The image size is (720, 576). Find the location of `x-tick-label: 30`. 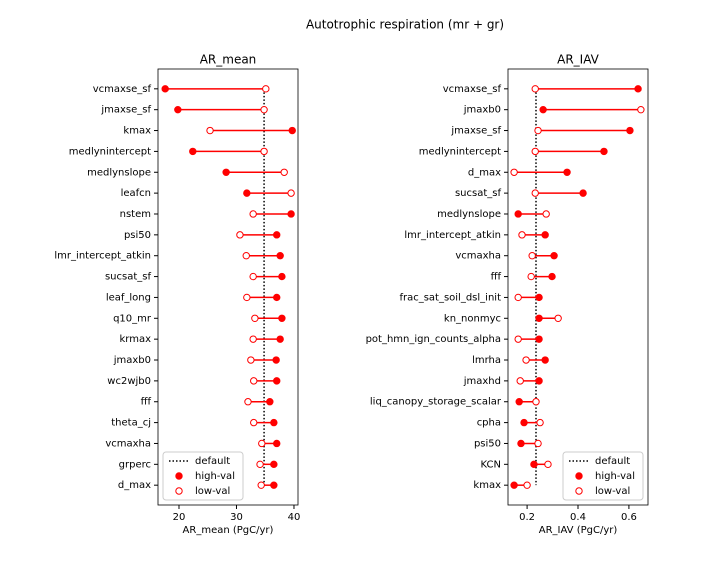

x-tick-label: 30 is located at coordinates (236, 517).